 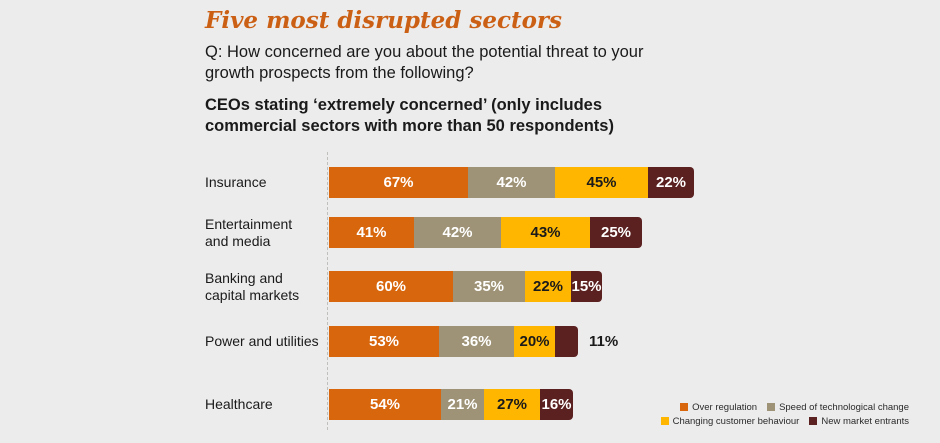 I want to click on chart-row-entertainment-and-media: Entertainment and media 41% 42% 43% 25%, so click(x=423, y=232).